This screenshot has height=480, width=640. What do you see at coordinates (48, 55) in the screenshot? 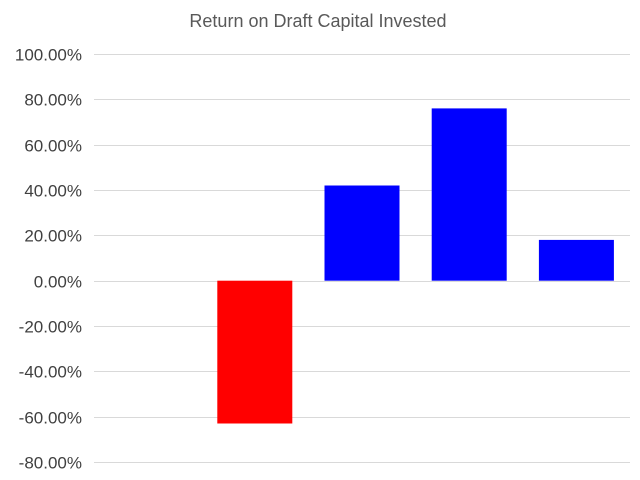
I see `y-tick-label: 100.00%` at bounding box center [48, 55].